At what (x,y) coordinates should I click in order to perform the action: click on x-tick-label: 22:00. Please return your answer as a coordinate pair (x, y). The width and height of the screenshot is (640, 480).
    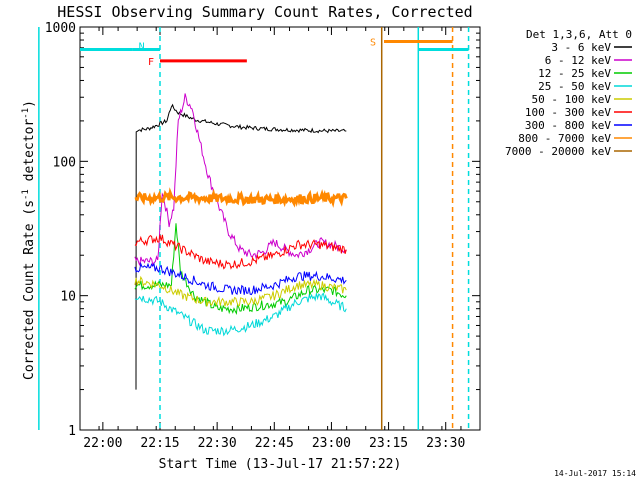
    Looking at the image, I should click on (102, 443).